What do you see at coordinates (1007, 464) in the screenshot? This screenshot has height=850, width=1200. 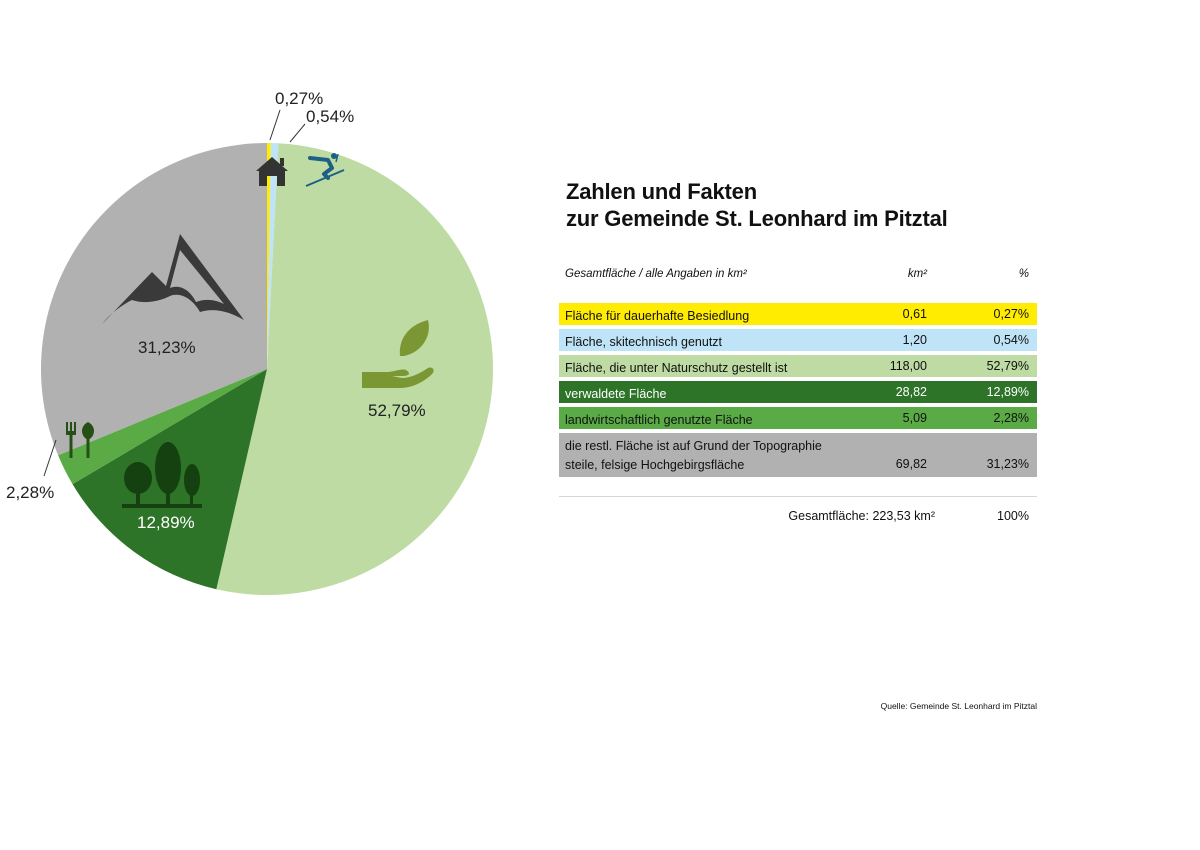 I see `row-pct: 31,23%` at bounding box center [1007, 464].